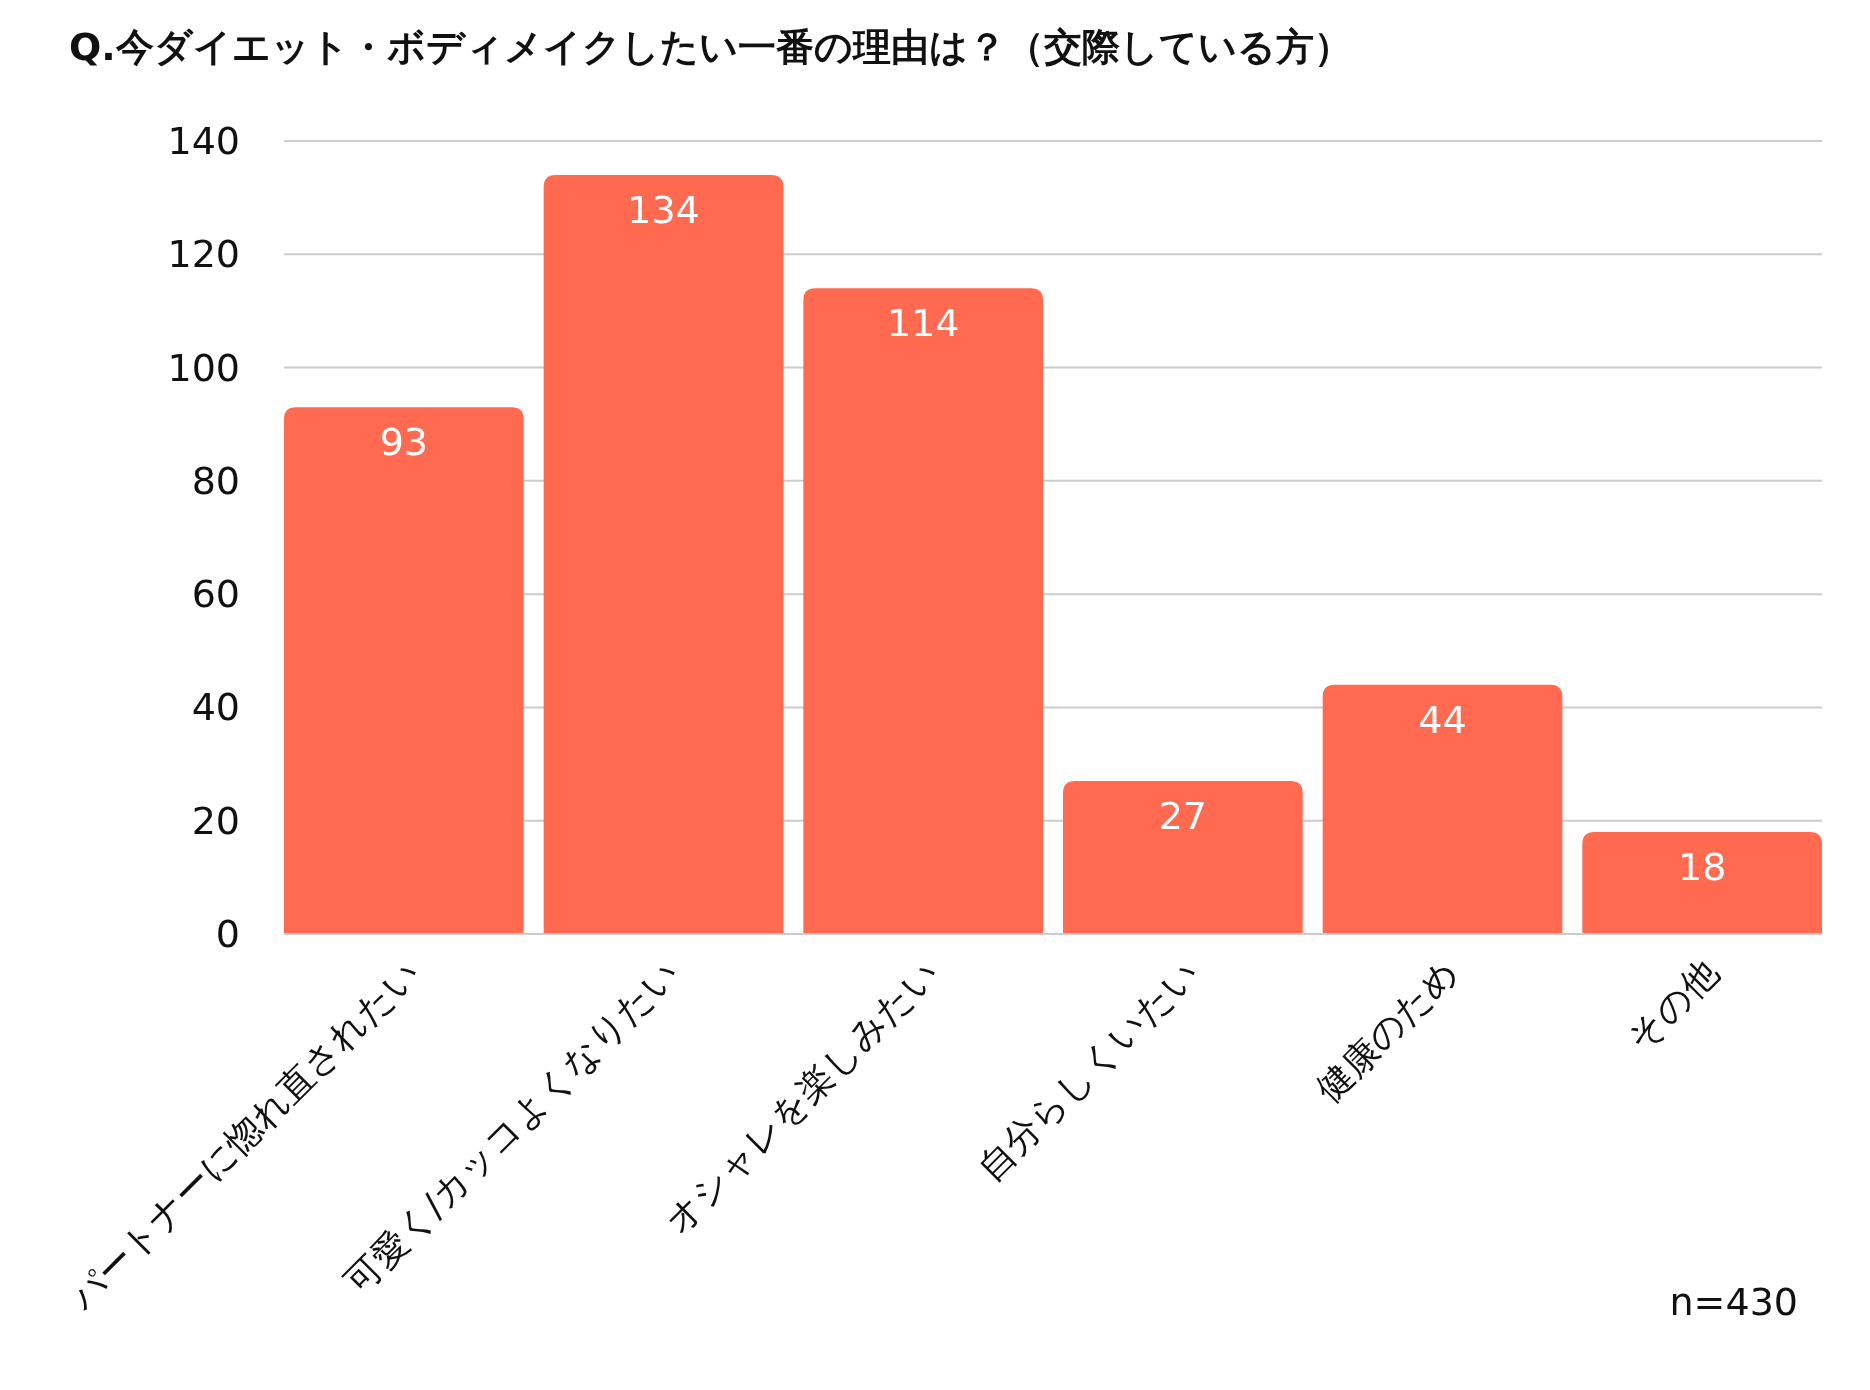 This screenshot has width=1870, height=1390. Describe the element at coordinates (1387, 1031) in the screenshot. I see `x-tick-label: 健康のため` at that location.